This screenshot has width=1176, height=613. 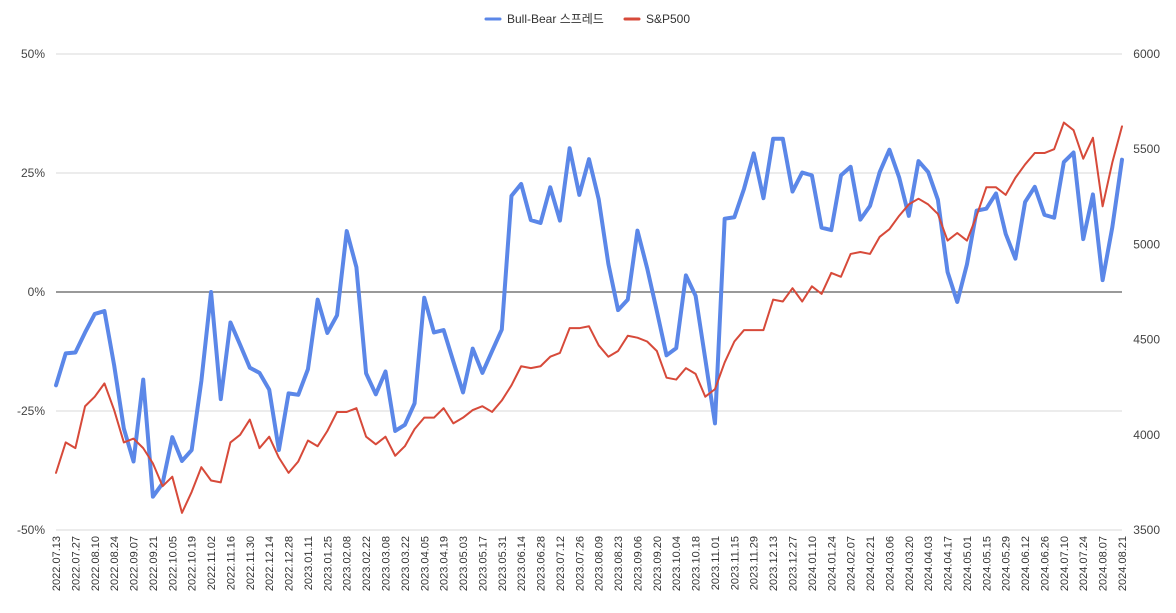 I want to click on x-tick-label: 2024.03.20, so click(x=910, y=563).